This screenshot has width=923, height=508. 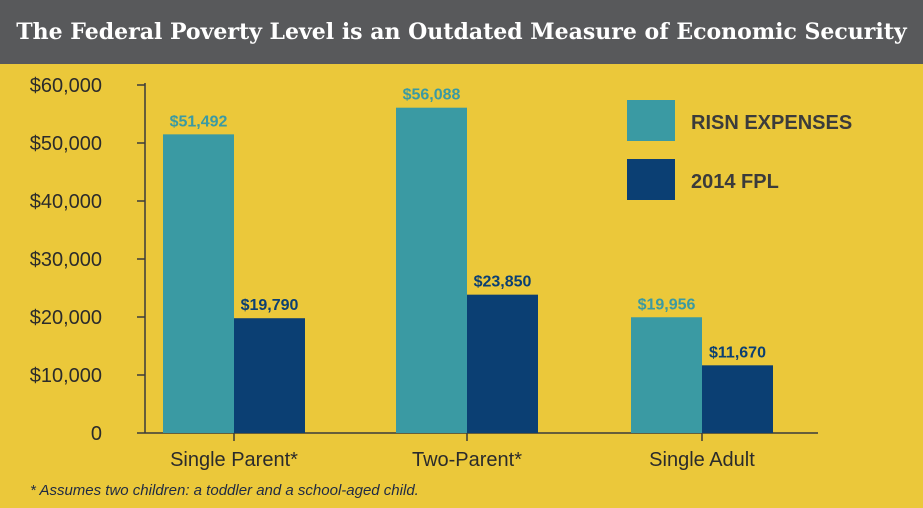 What do you see at coordinates (234, 460) in the screenshot?
I see `x-tick-label: Single Parent*` at bounding box center [234, 460].